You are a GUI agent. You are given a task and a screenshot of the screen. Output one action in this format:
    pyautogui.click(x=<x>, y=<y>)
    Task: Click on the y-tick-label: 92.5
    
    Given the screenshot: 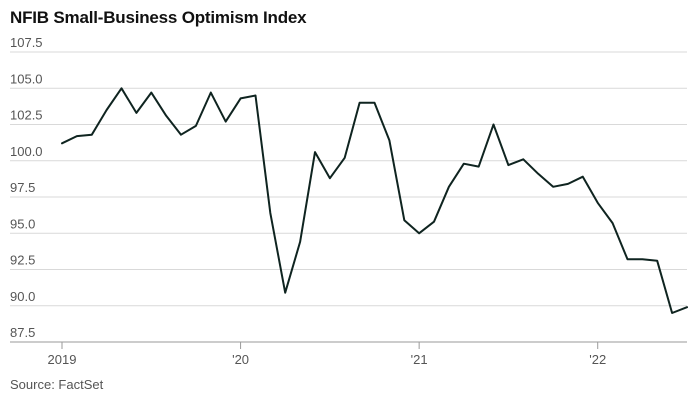 What is the action you would take?
    pyautogui.click(x=22, y=260)
    